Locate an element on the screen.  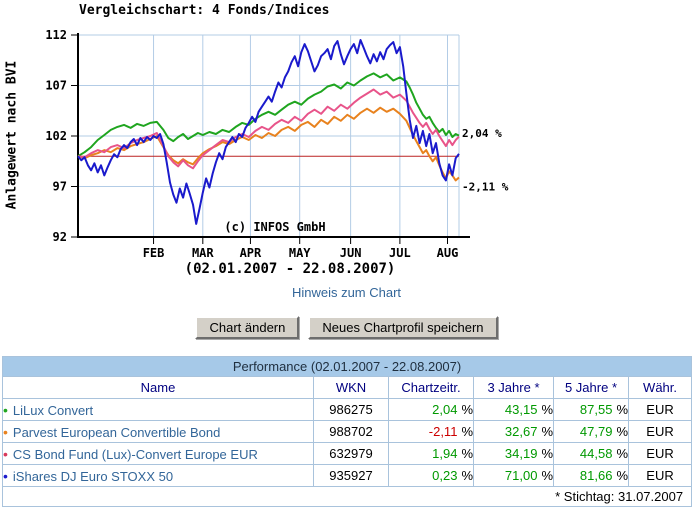
y-axis-label: Anlagewert nach BVI is located at coordinates (12, 135).